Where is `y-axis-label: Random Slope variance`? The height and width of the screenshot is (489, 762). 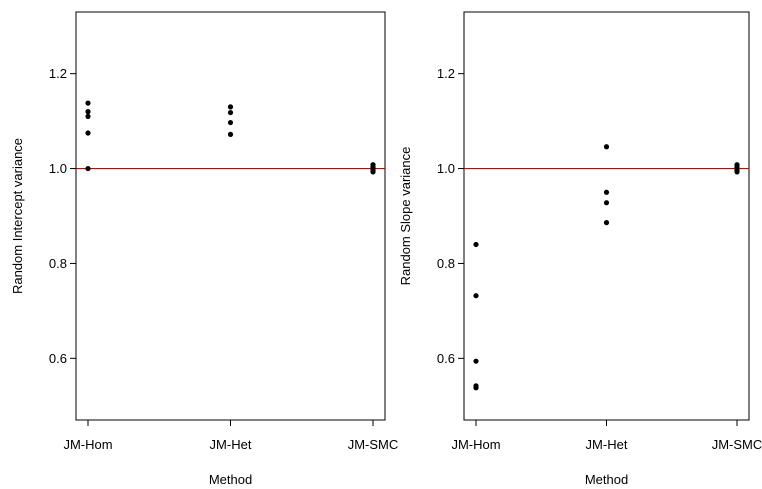
y-axis-label: Random Slope variance is located at coordinates (405, 216).